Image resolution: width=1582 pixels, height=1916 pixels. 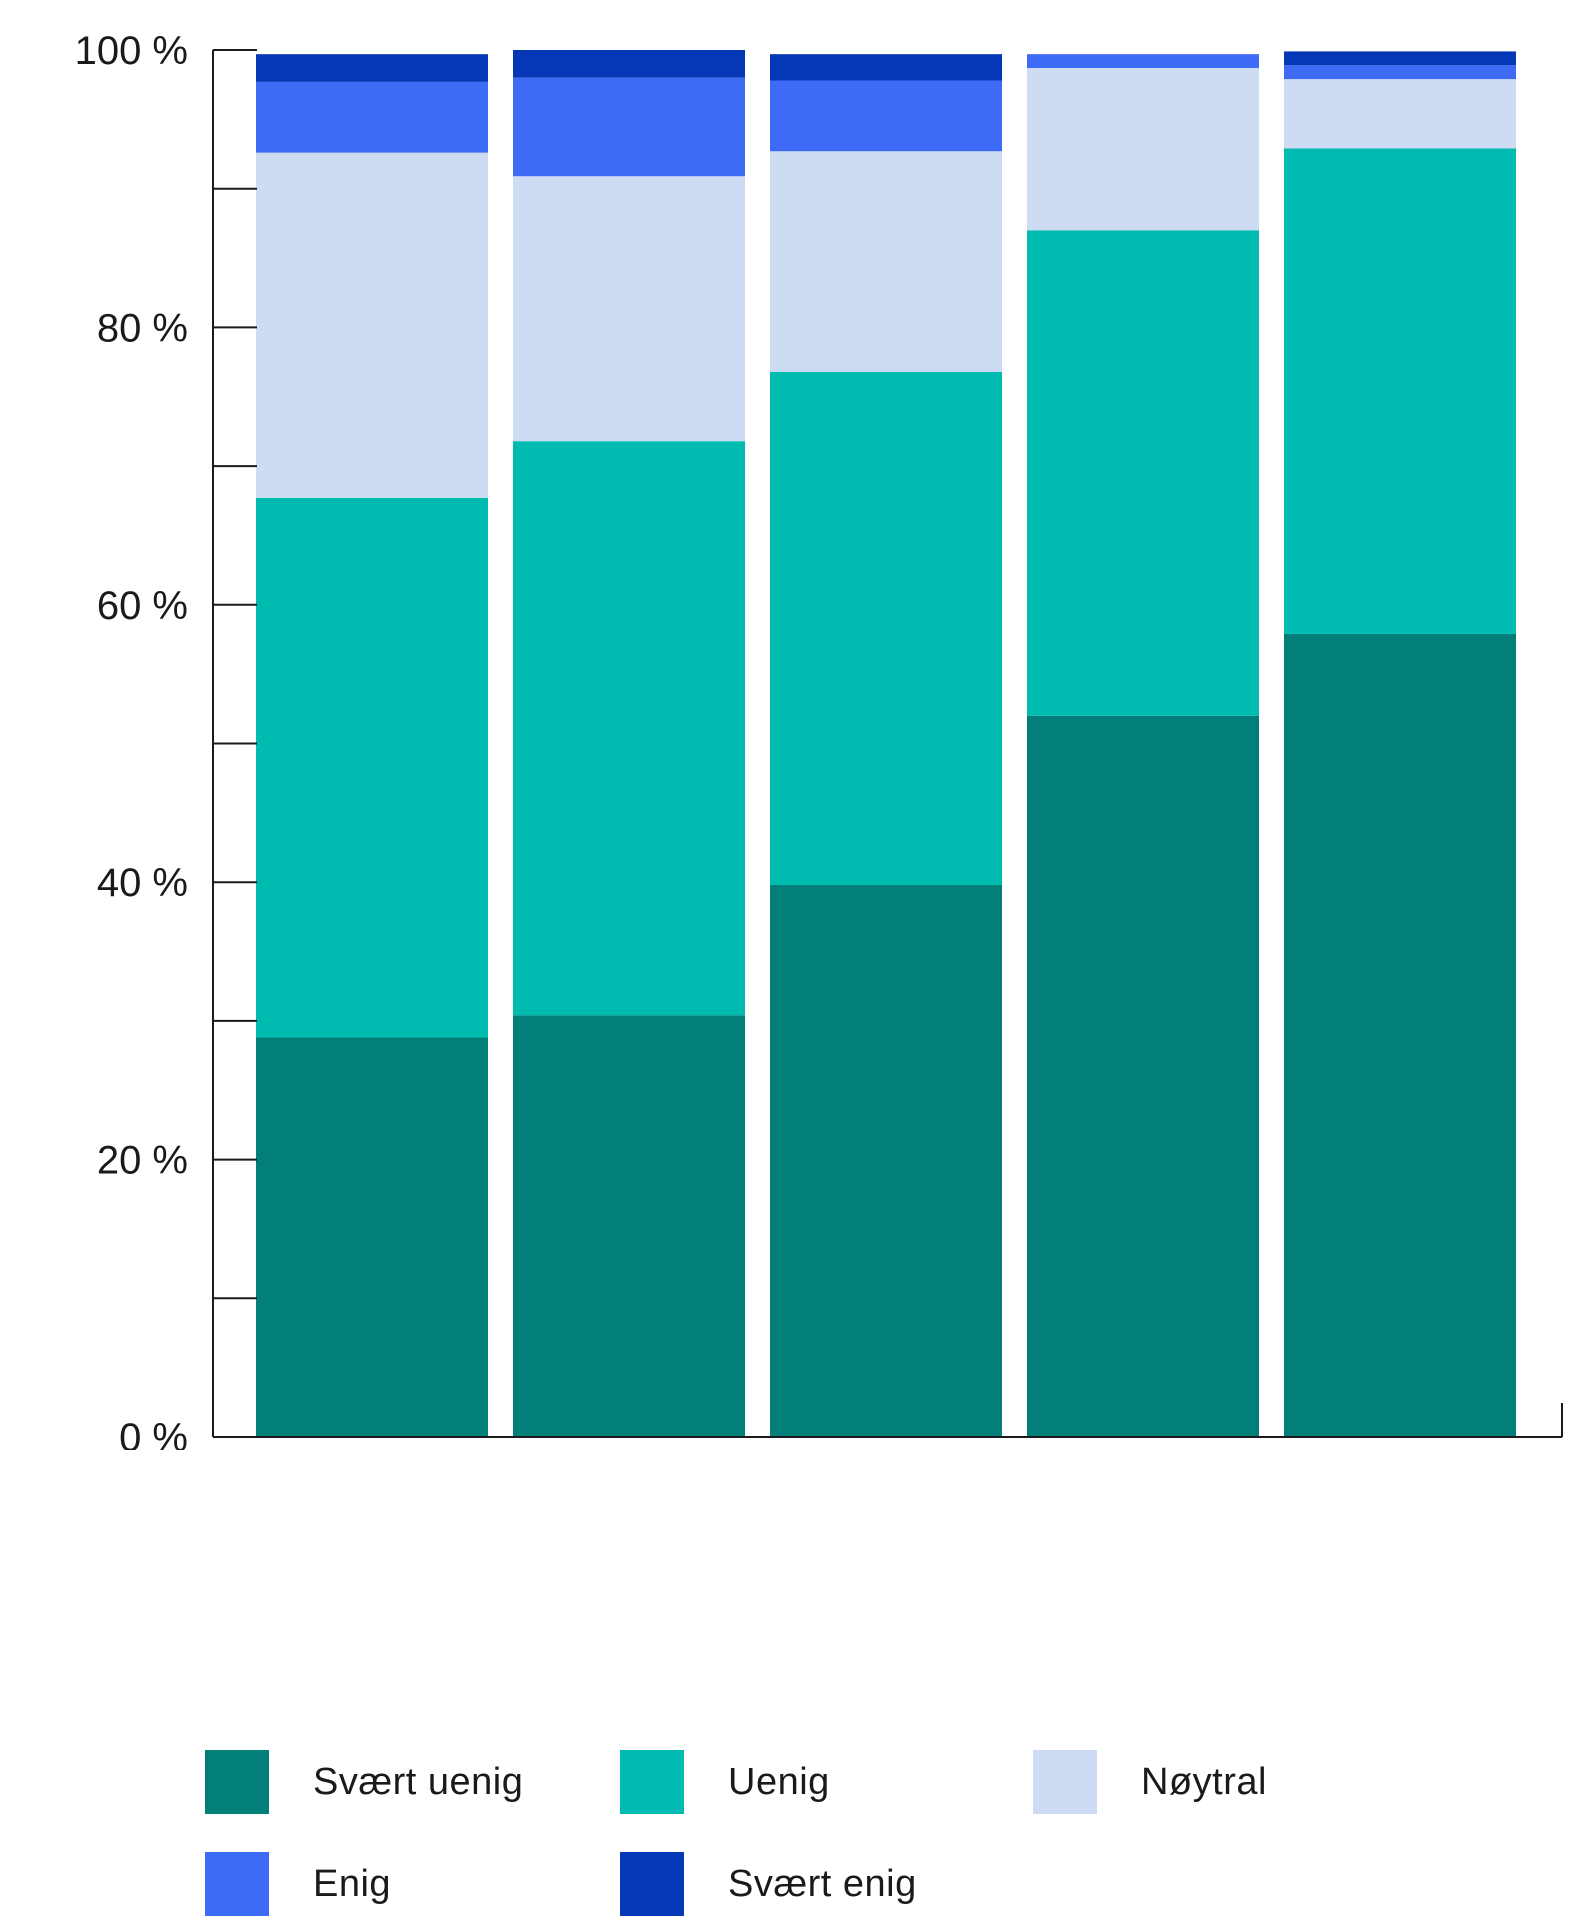 What do you see at coordinates (131, 739) in the screenshot?
I see `y-tick-labels: 0 % 20 % 40 % 60 % 80 % 100 %` at bounding box center [131, 739].